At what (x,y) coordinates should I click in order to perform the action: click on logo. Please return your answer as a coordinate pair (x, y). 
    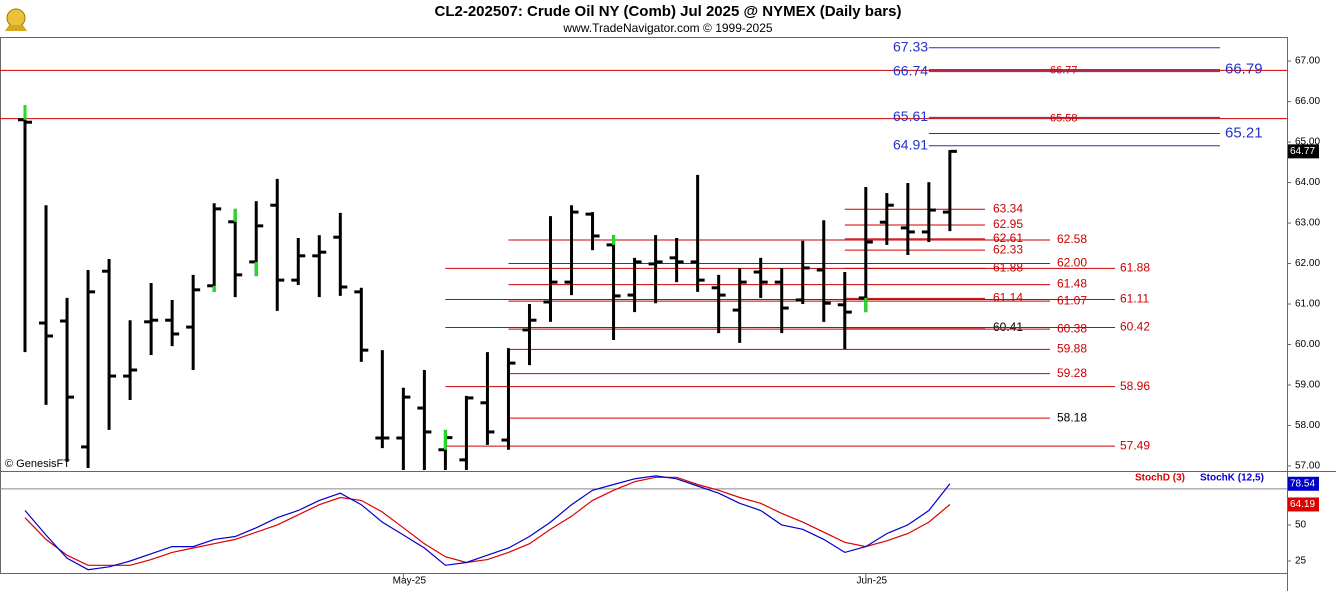
    Looking at the image, I should click on (16, 19).